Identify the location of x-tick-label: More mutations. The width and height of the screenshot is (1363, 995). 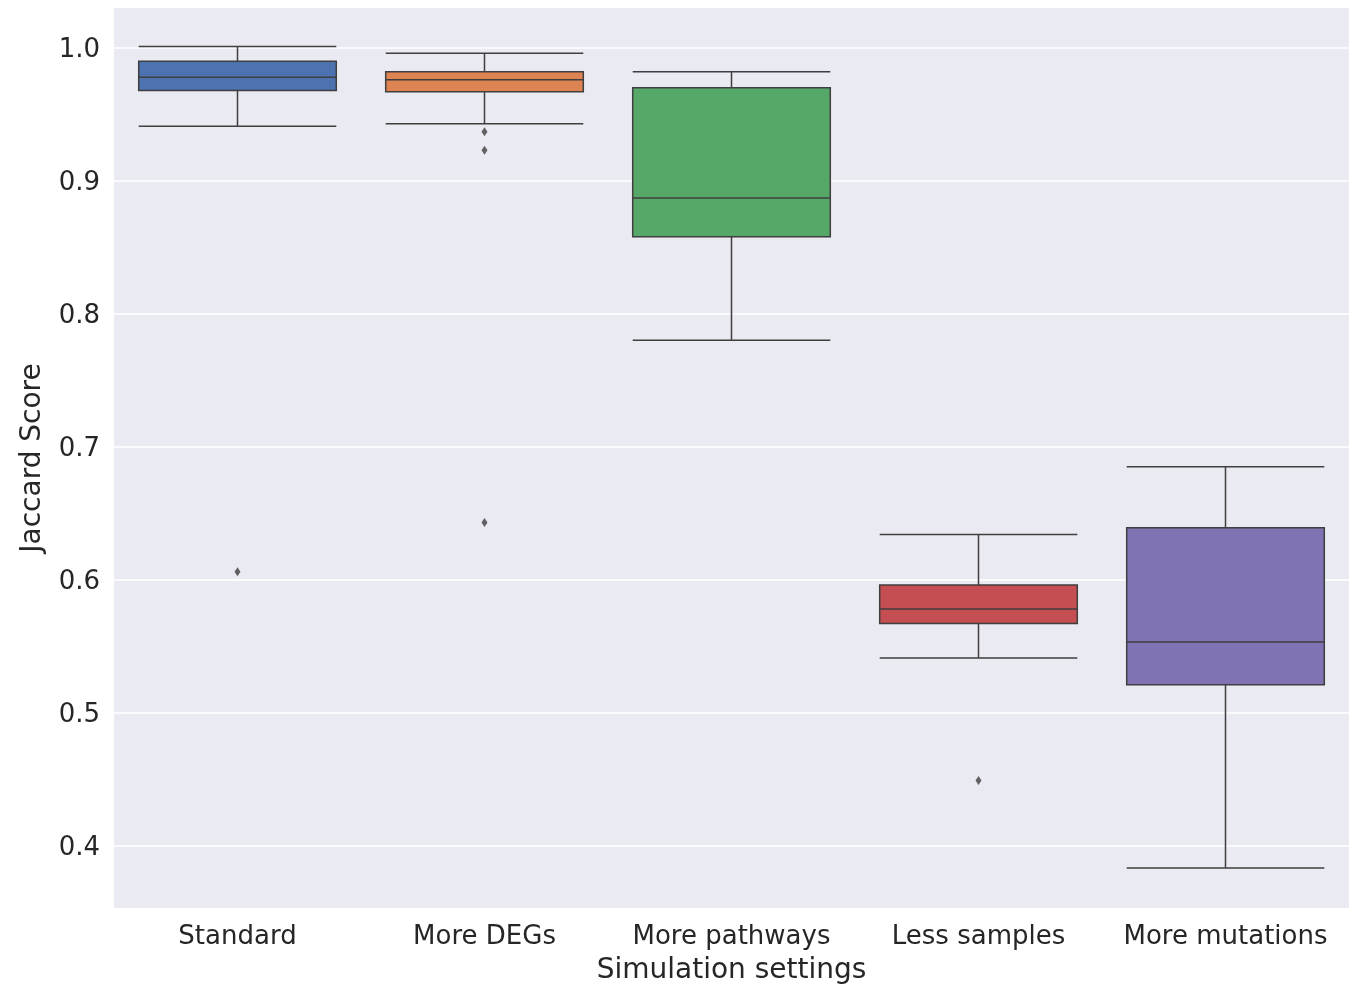
(1225, 935).